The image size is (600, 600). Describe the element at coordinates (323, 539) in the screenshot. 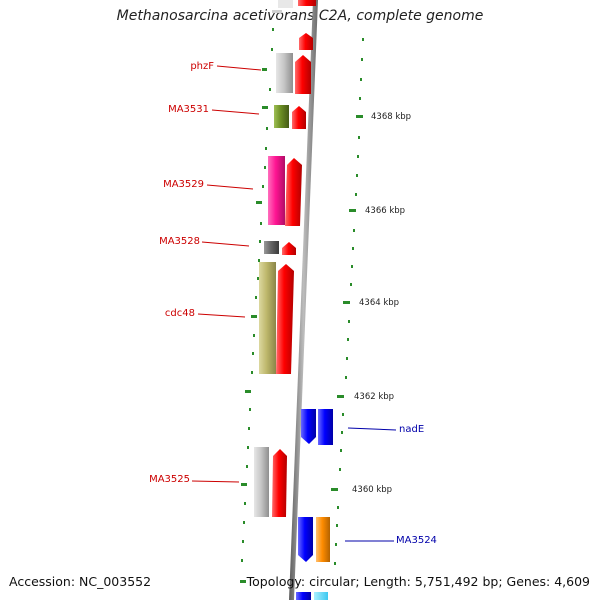

I see `gene-MA3524-feature` at that location.